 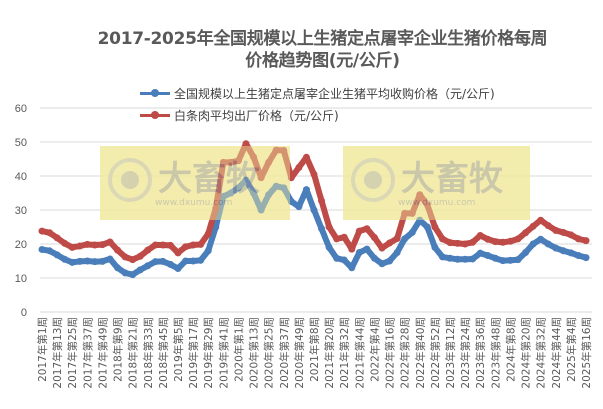 What do you see at coordinates (586, 353) in the screenshot?
I see `x-tick-label: 2025年第16周` at bounding box center [586, 353].